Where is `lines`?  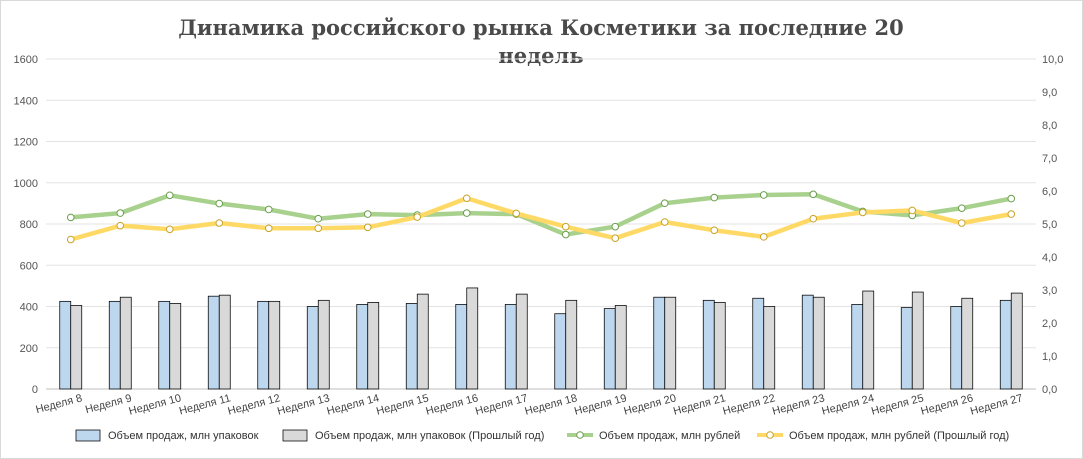
lines is located at coordinates (541, 217).